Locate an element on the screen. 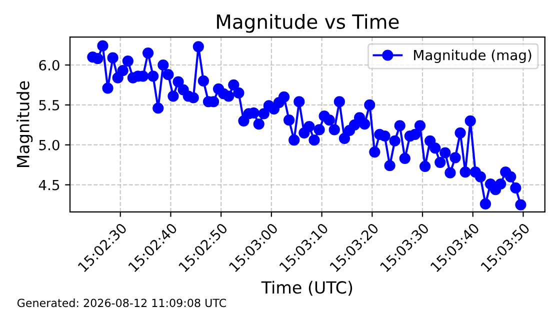 This screenshot has height=314, width=560. y-tick-label: 6.0 is located at coordinates (49, 65).